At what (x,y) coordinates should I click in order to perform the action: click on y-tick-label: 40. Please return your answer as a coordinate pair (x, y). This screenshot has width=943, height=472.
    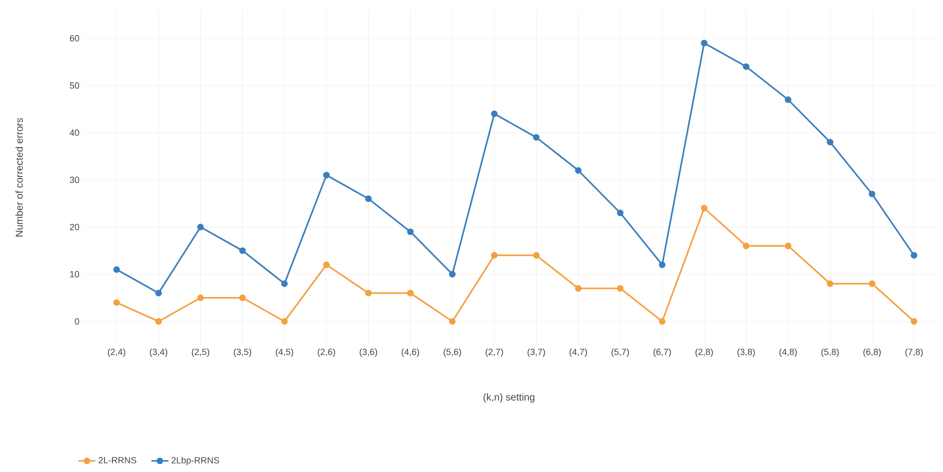
    Looking at the image, I should click on (75, 132).